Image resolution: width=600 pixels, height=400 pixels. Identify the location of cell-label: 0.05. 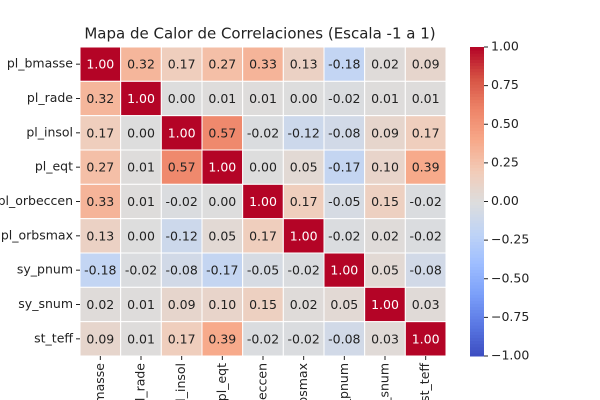
(304, 167).